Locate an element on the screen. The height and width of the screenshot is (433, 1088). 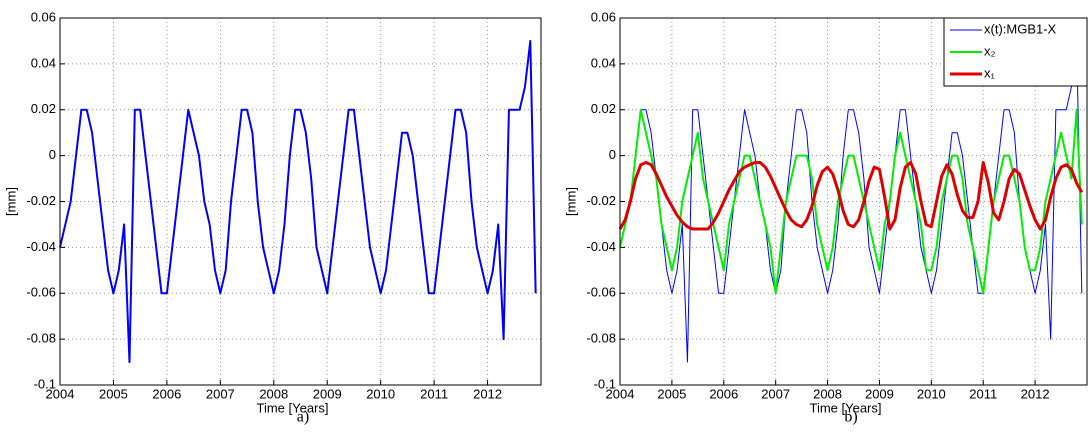
legend-label: x(t):MGB1-X is located at coordinates (1020, 28).